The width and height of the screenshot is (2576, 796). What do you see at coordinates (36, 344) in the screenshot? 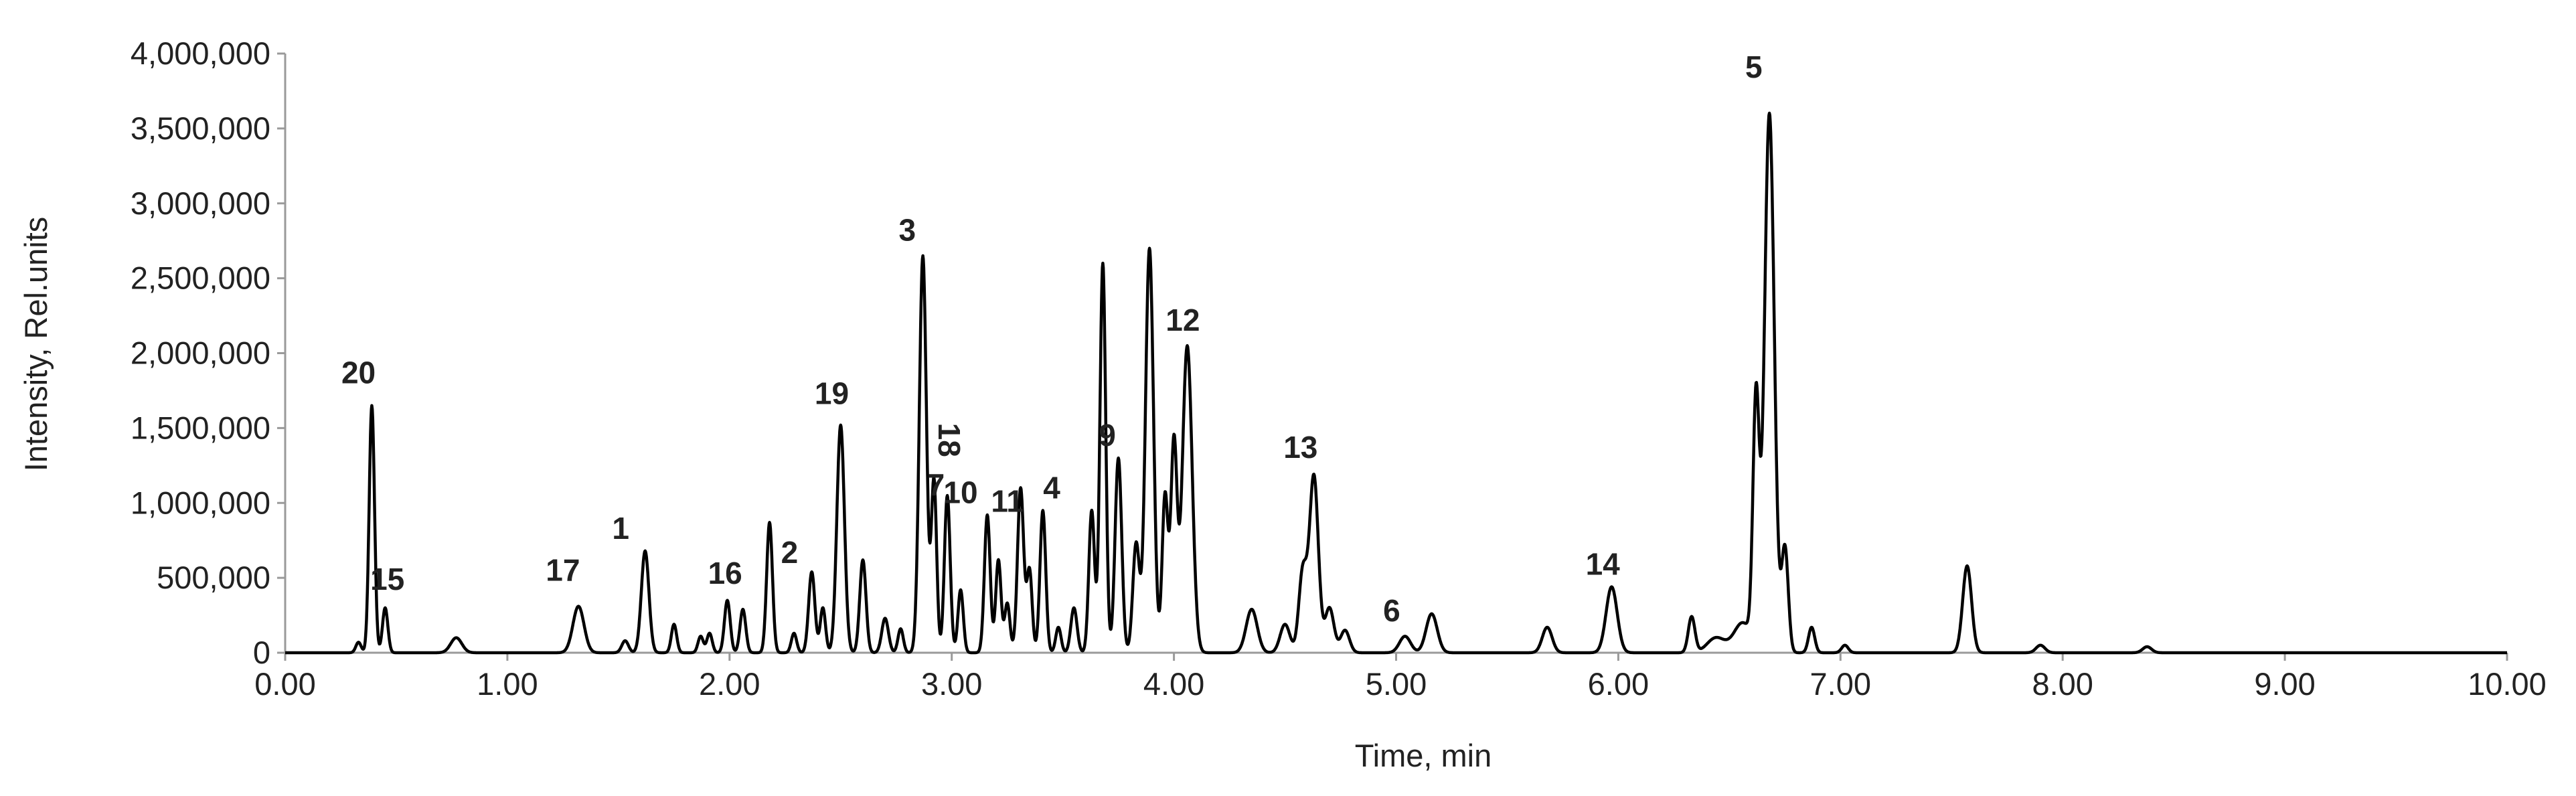
I see `y-axis-title: Intensity, Rel.units` at bounding box center [36, 344].